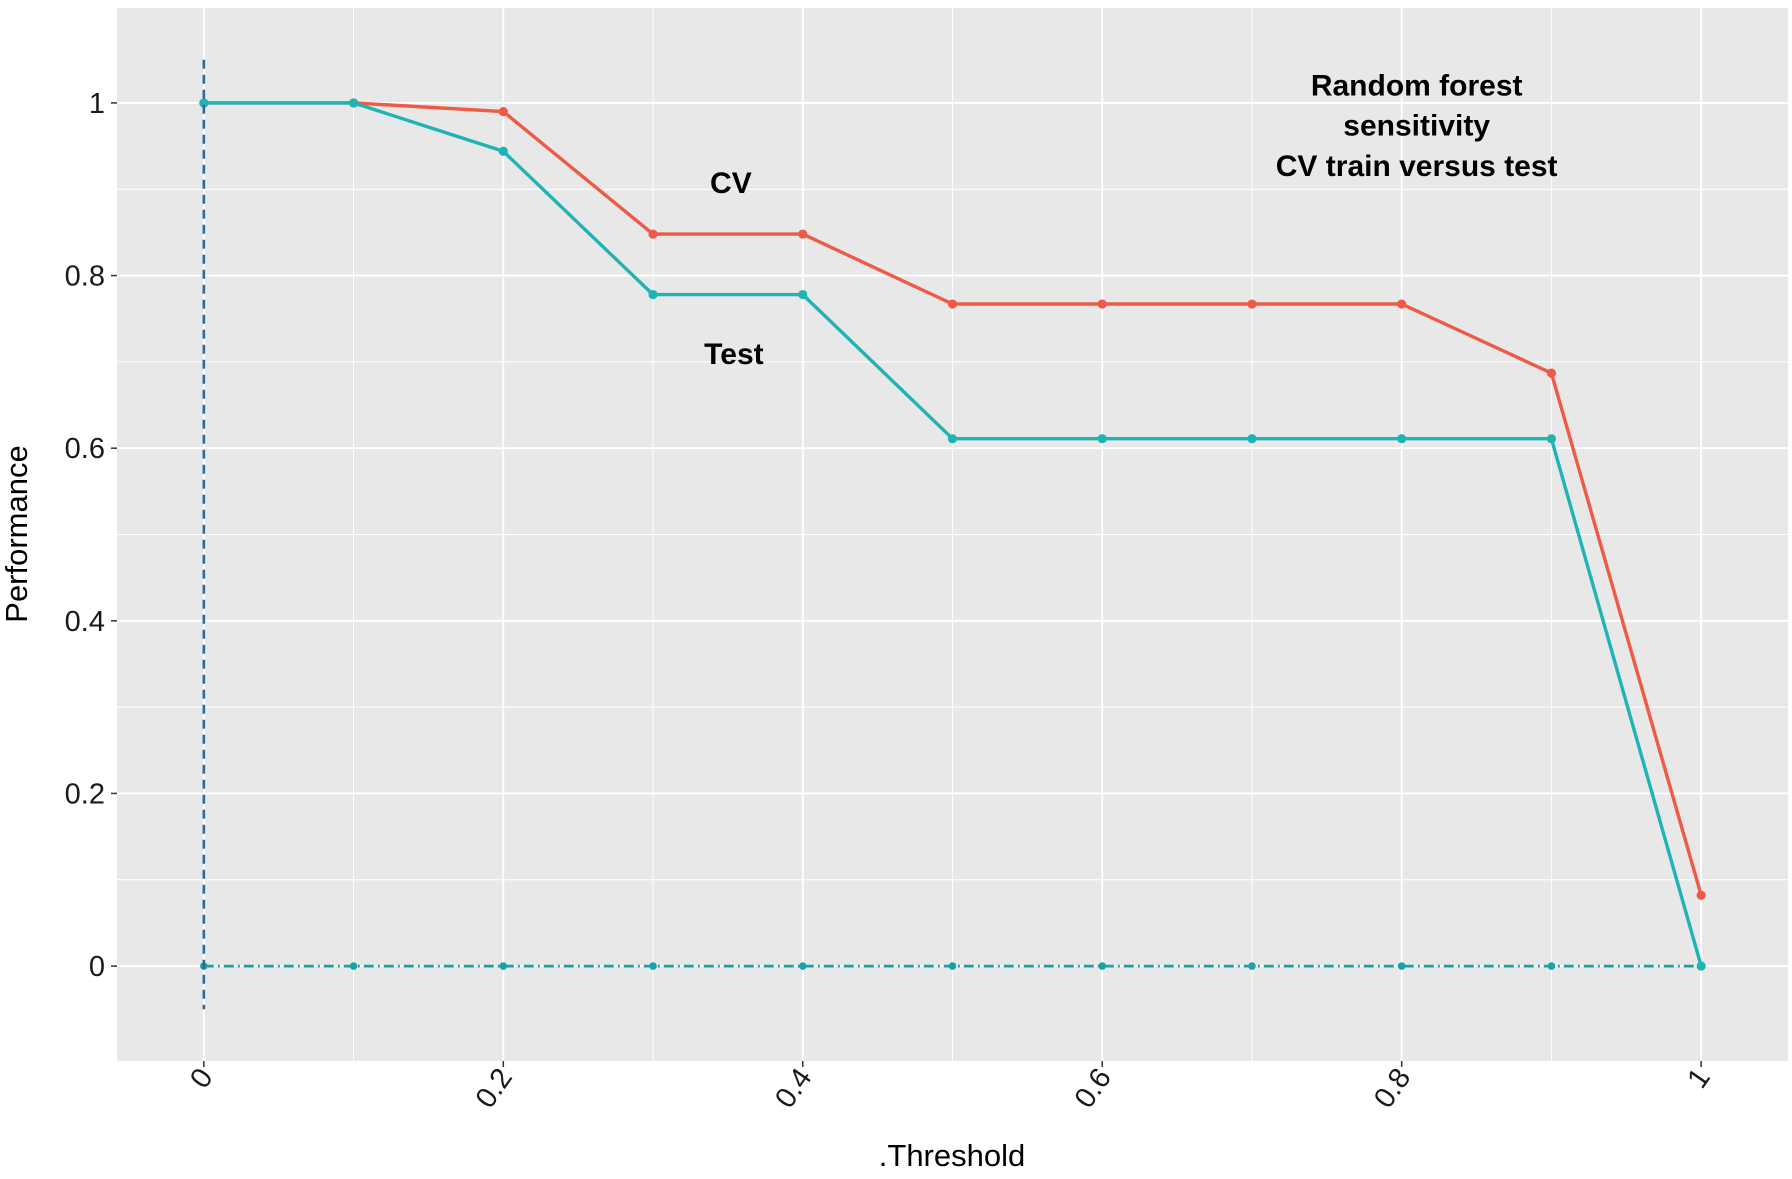 This screenshot has width=1792, height=1179. What do you see at coordinates (1698, 1079) in the screenshot?
I see `x-tick-label: 1` at bounding box center [1698, 1079].